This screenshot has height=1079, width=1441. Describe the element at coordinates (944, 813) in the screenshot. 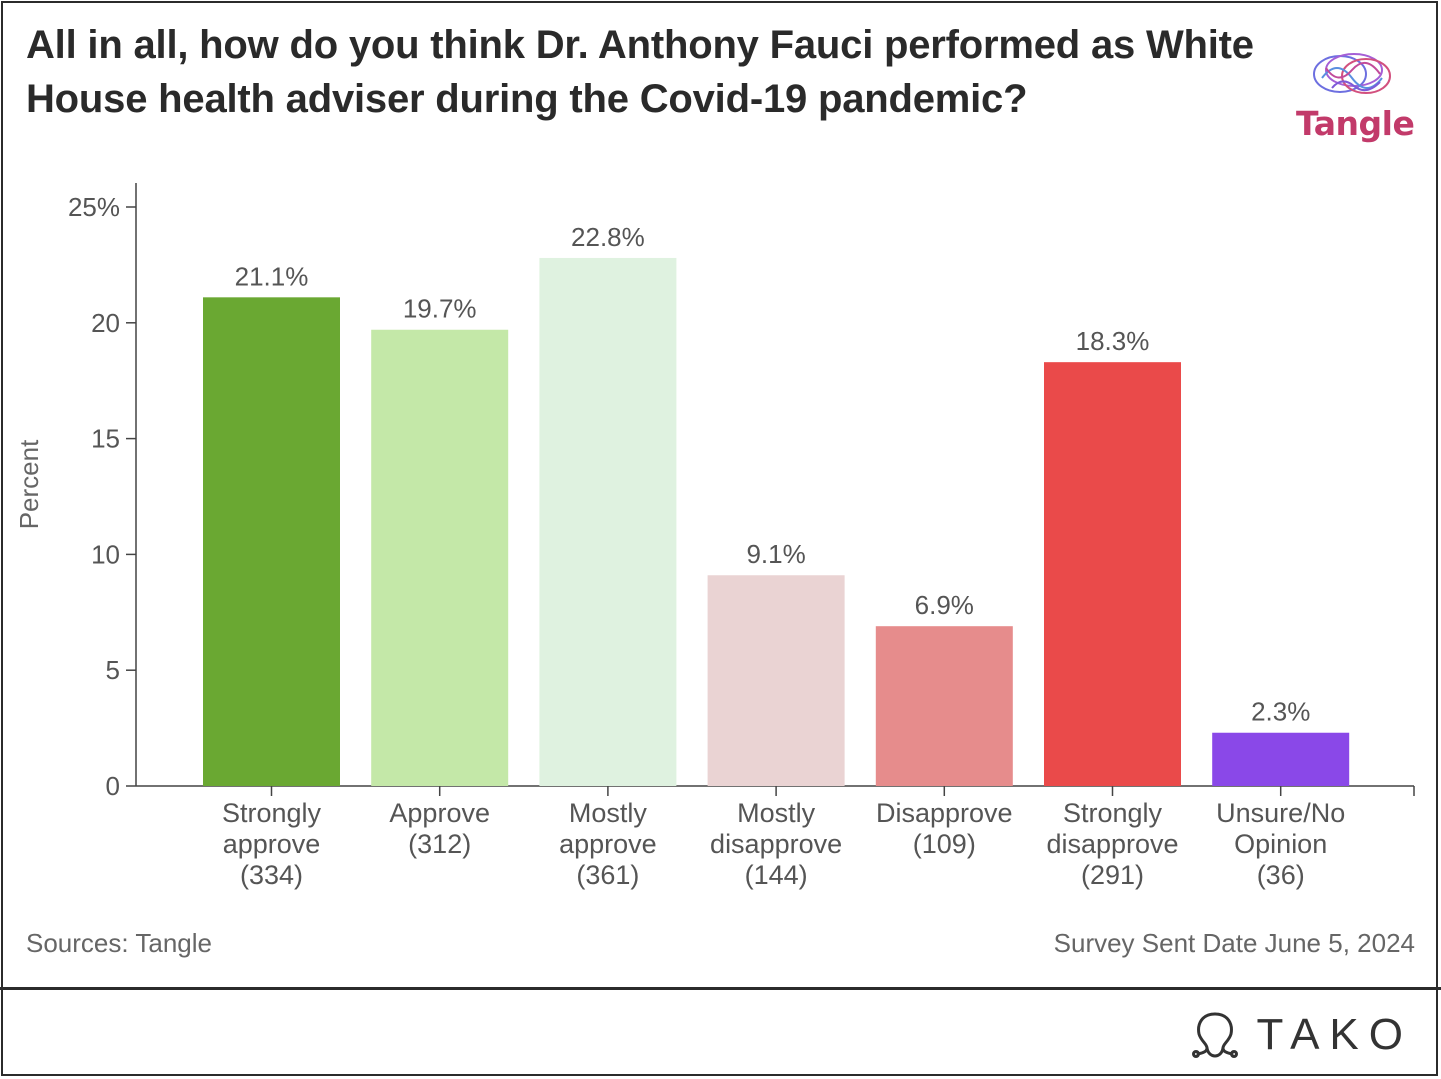

I see `x-tick-label-line: Disapprove` at that location.